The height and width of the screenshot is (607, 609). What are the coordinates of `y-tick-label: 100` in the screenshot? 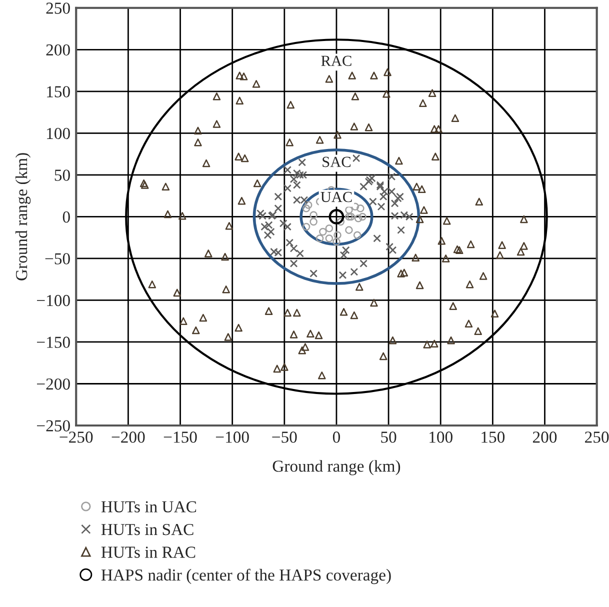 It's located at (58, 134).